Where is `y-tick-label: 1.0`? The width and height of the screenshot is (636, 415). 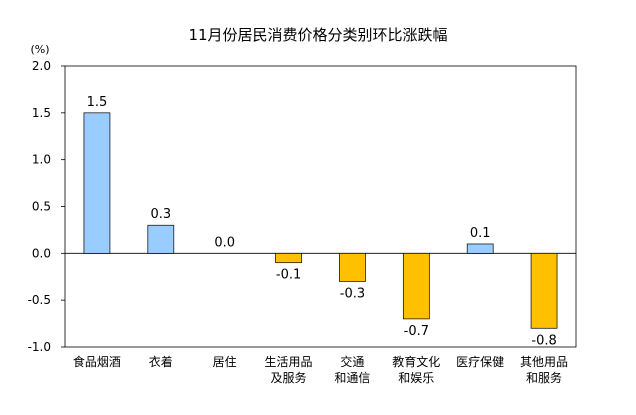 y-tick-label: 1.0 is located at coordinates (41, 160).